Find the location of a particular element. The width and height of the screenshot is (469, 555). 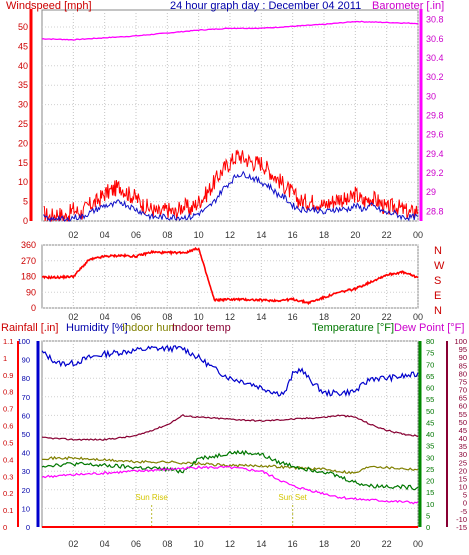

barometer-tick-label: 29.4 is located at coordinates (435, 154).